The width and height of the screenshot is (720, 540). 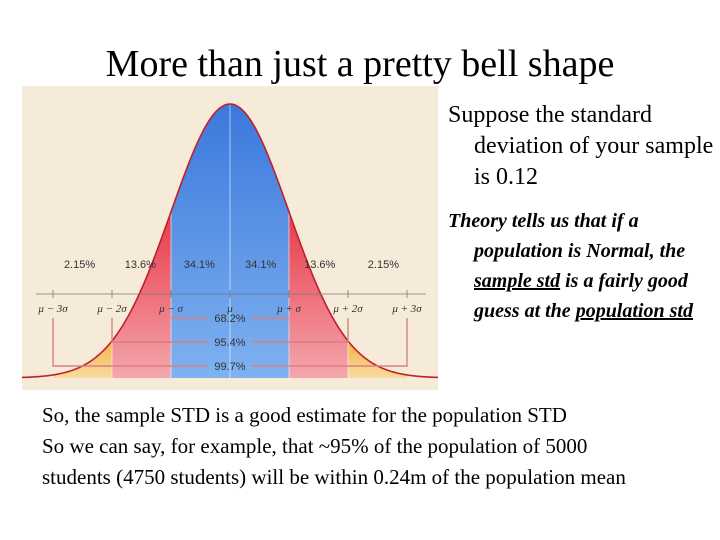 What do you see at coordinates (383, 265) in the screenshot?
I see `region-percent-label-5: 2.15%` at bounding box center [383, 265].